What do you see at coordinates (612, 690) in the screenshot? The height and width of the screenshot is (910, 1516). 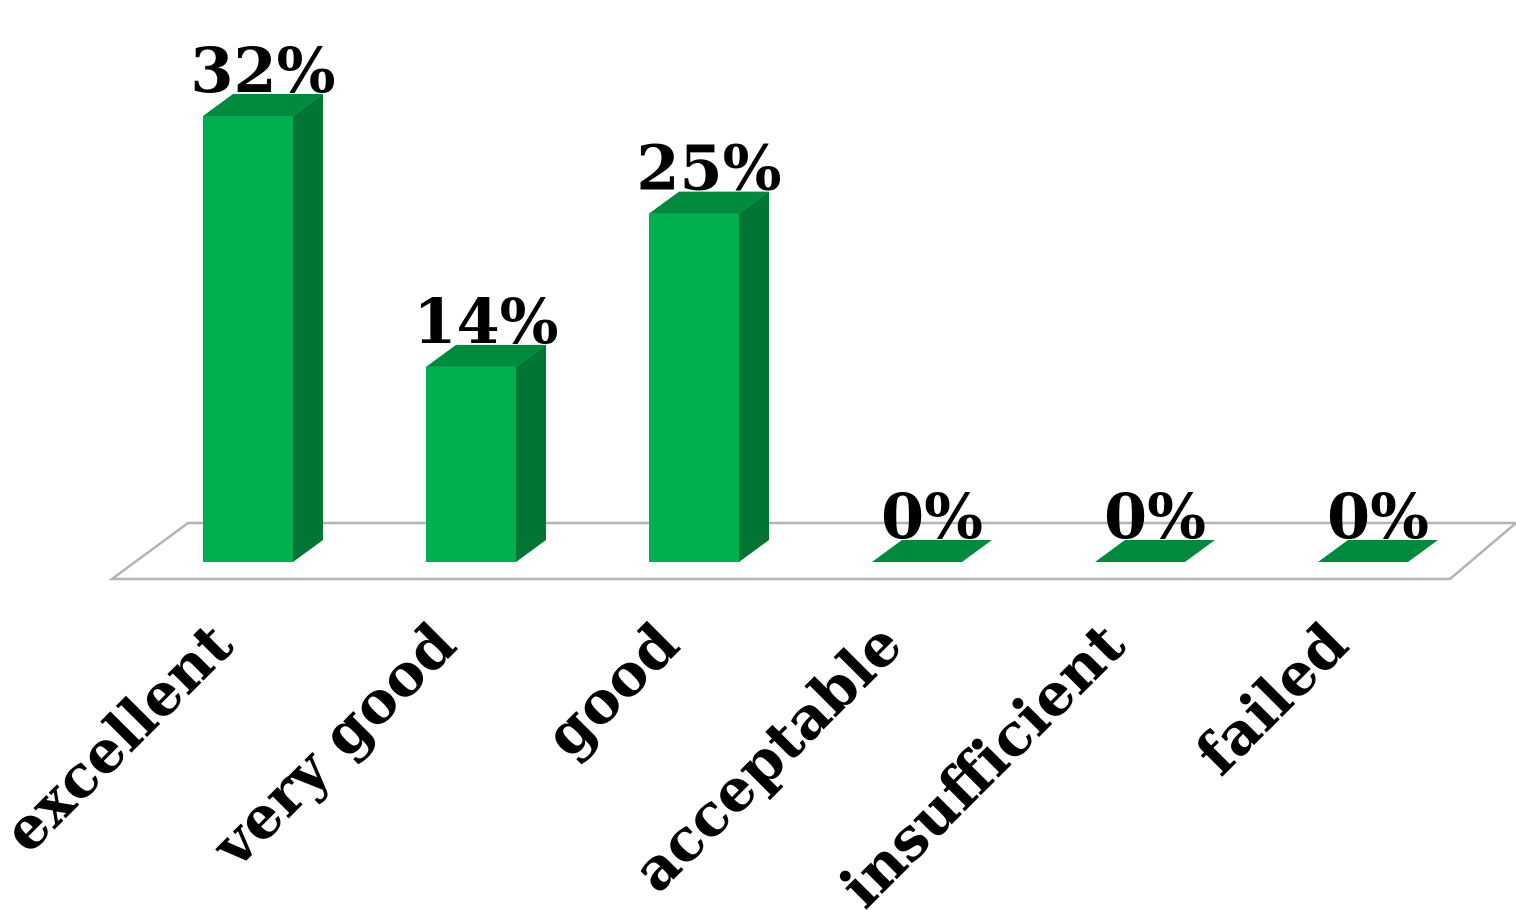 I see `x-tick-label: good` at bounding box center [612, 690].